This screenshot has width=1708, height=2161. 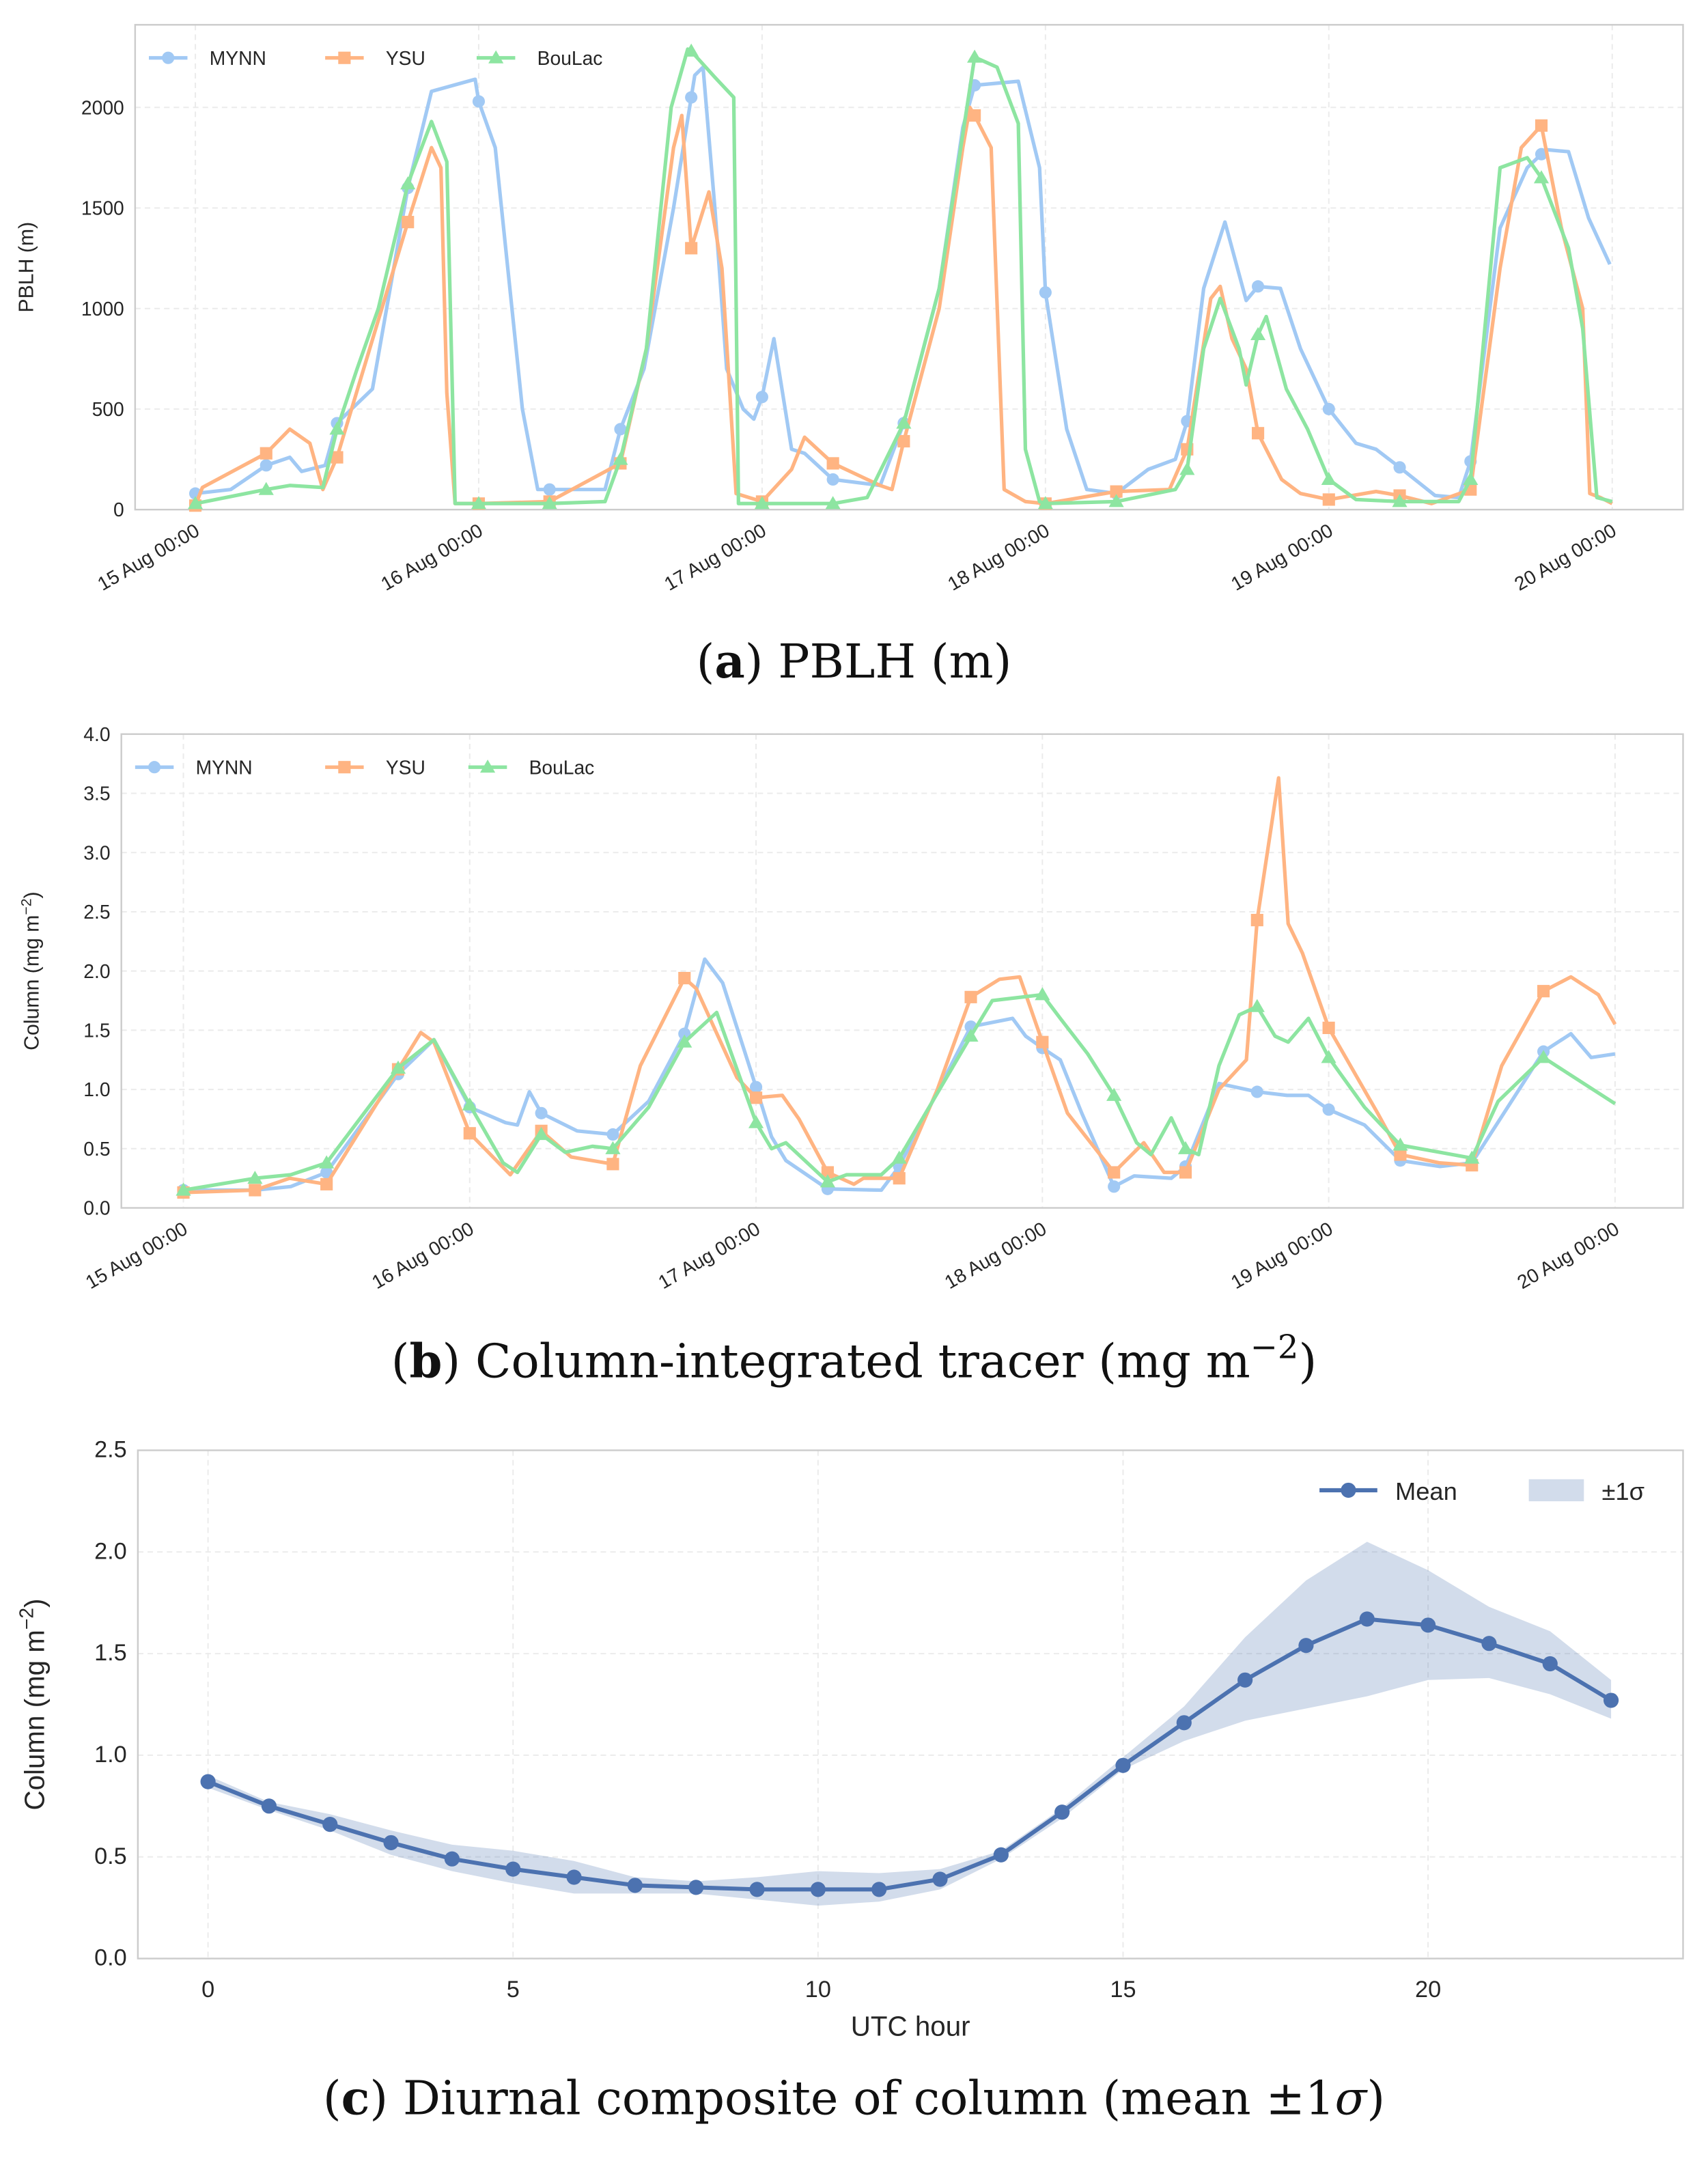 I want to click on legend-label-boulac: BouLac, so click(x=562, y=767).